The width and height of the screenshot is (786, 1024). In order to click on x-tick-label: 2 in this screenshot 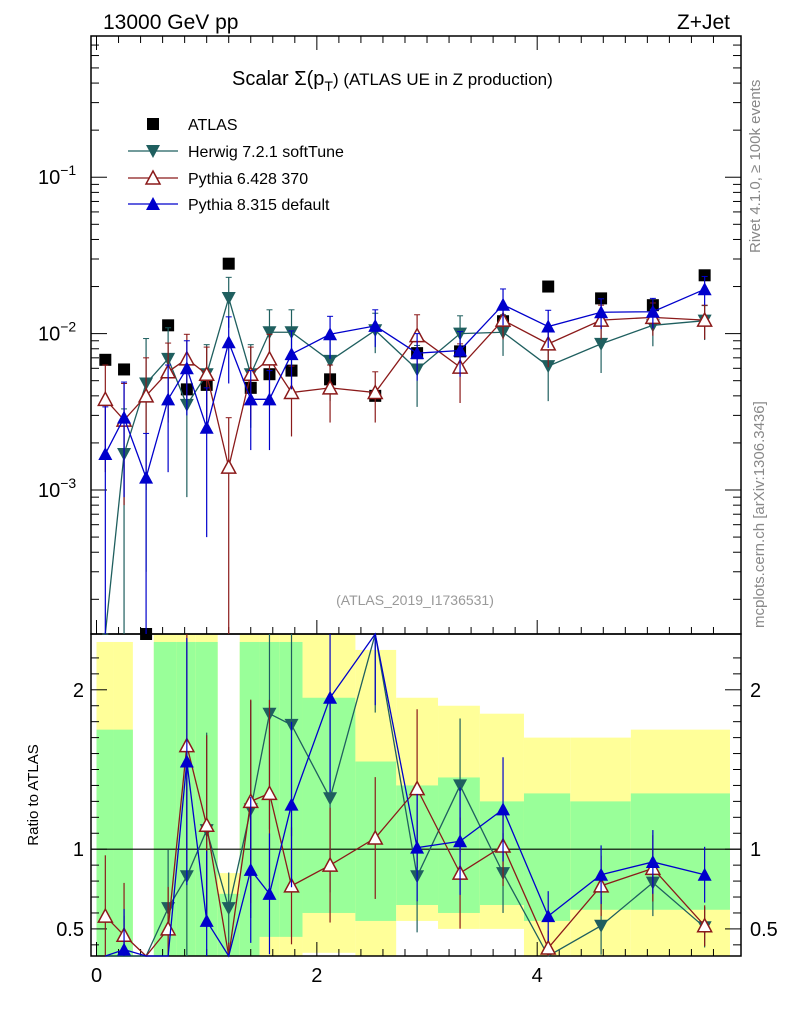, I will do `click(316, 976)`.